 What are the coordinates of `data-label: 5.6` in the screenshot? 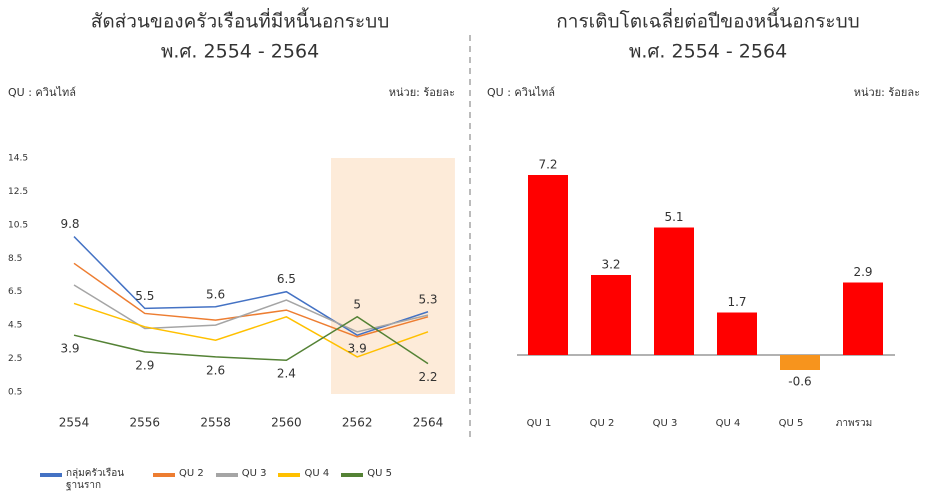 It's located at (215, 294).